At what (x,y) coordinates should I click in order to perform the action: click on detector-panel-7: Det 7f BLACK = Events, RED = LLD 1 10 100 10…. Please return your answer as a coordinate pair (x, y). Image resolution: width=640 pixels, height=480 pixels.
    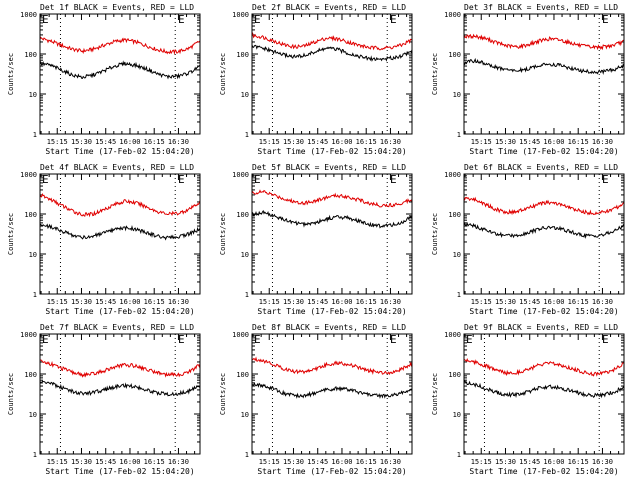
    Looking at the image, I should click on (104, 399).